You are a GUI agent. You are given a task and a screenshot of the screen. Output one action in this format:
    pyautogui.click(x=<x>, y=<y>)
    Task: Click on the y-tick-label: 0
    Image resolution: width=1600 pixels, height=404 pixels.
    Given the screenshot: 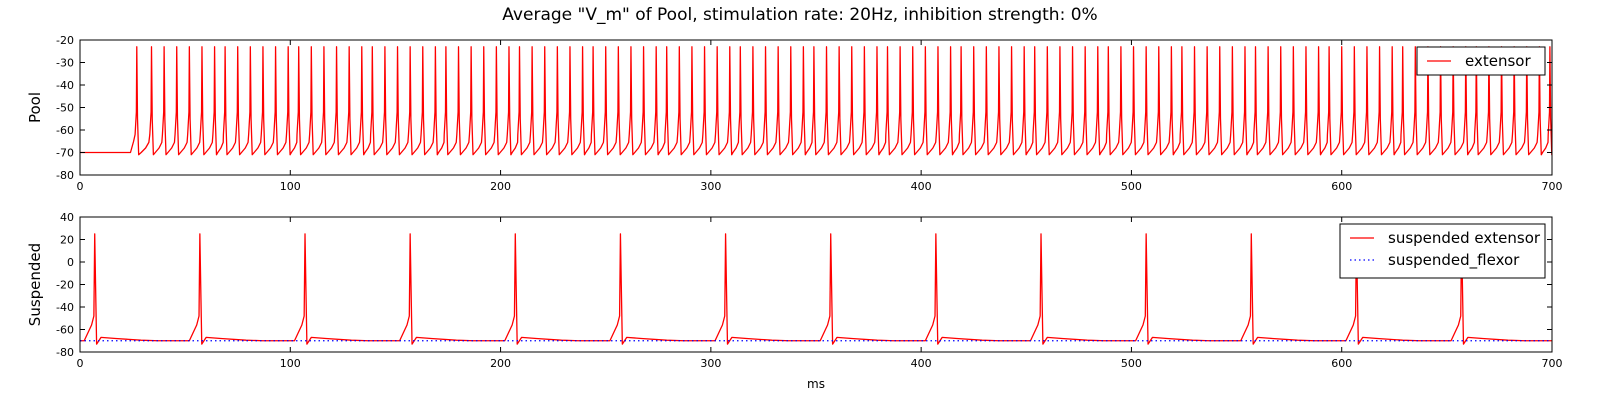 What is the action you would take?
    pyautogui.click(x=70, y=262)
    